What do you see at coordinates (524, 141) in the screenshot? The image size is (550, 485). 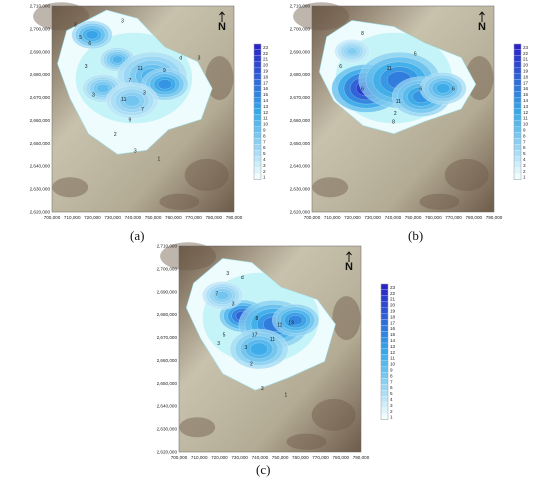 I see `colorbar-label: 7` at bounding box center [524, 141].